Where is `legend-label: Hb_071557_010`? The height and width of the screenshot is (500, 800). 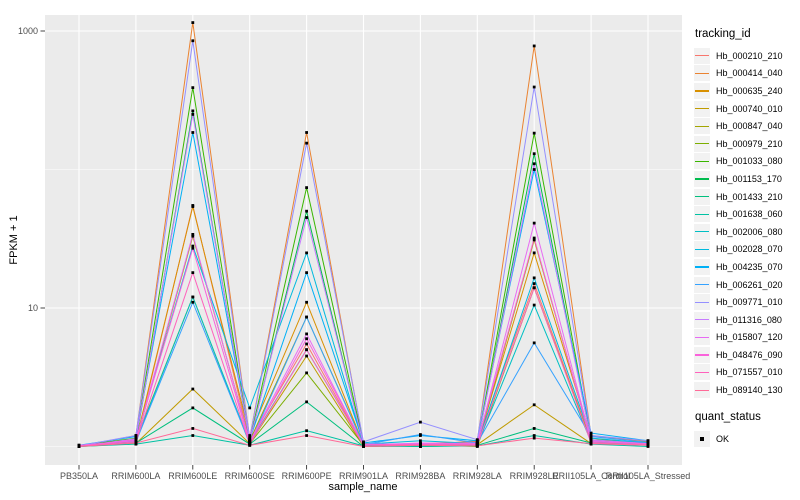 legend-label: Hb_071557_010 is located at coordinates (749, 372).